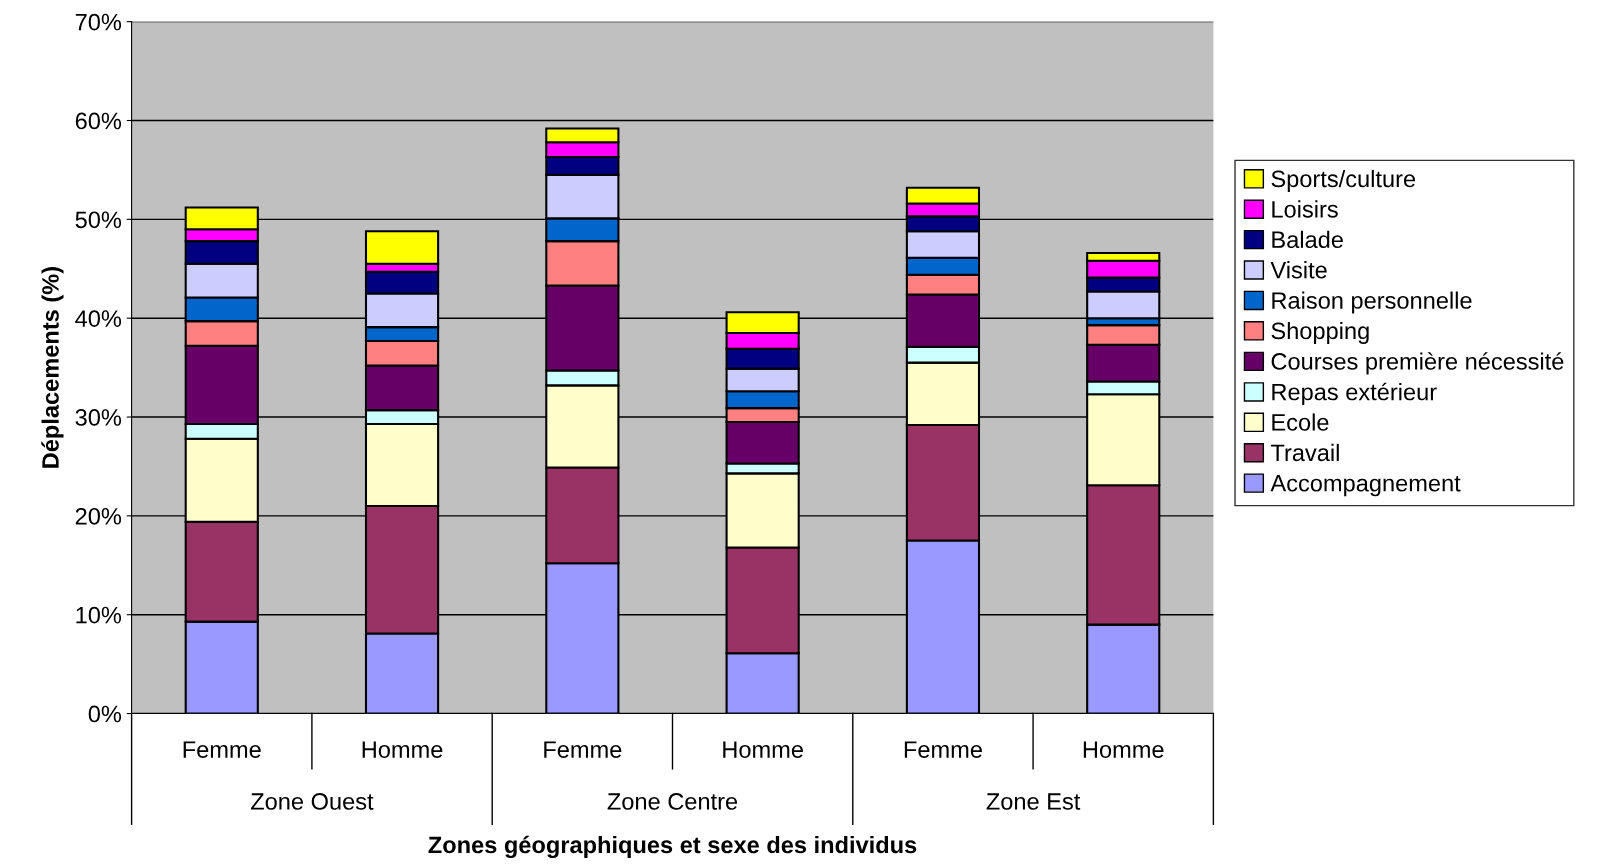 Image resolution: width=1605 pixels, height=867 pixels. Describe the element at coordinates (672, 847) in the screenshot. I see `x-axis-title: Zones géographiques et sexe des individus` at that location.